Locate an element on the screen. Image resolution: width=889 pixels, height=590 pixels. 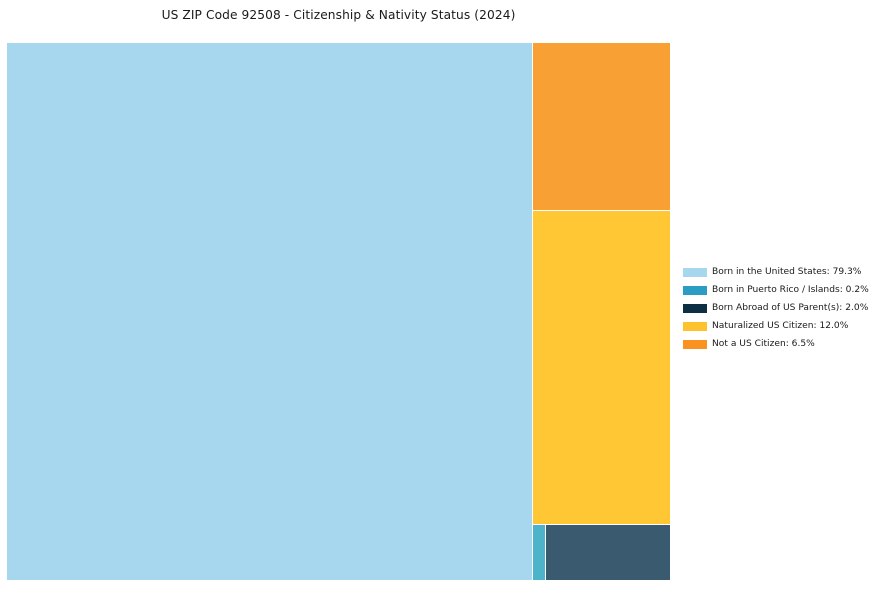
legend-item: Not a US Citizen: 6.5% is located at coordinates (783, 344).